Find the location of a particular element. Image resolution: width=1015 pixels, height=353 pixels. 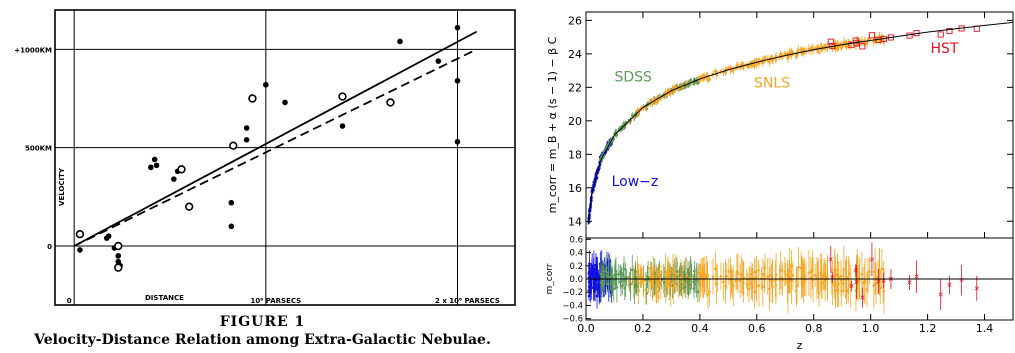

x-axis-label: z is located at coordinates (800, 345).